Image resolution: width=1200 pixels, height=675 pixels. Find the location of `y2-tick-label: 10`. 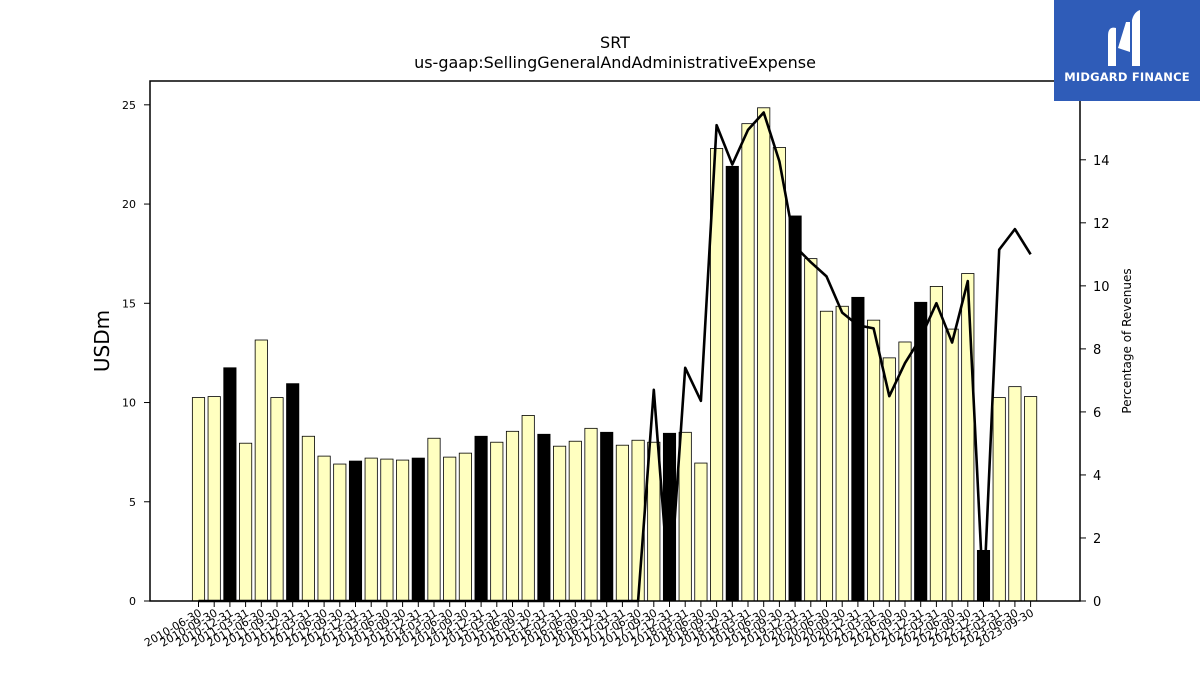

y2-tick-label: 10 is located at coordinates (1101, 287).